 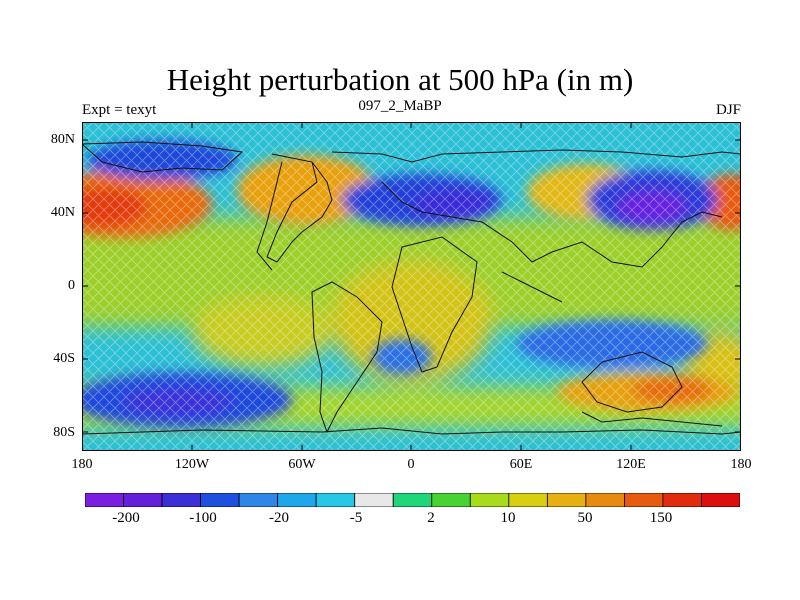 I want to click on y-tick-label: 40S, so click(x=64, y=358).